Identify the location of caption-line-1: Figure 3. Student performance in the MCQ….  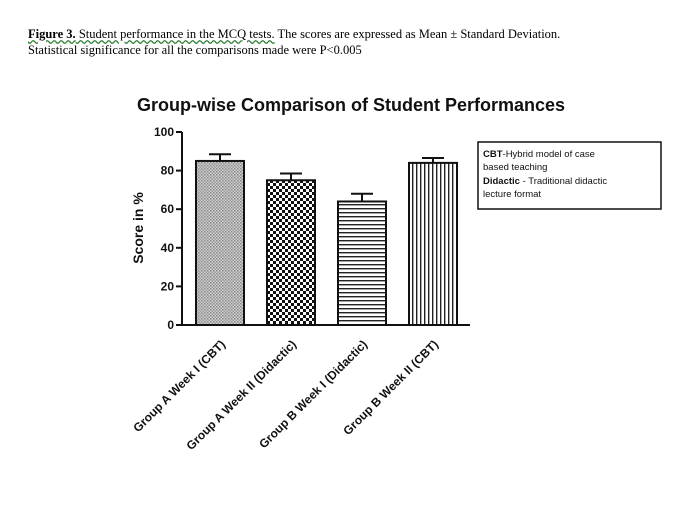
(348, 34).